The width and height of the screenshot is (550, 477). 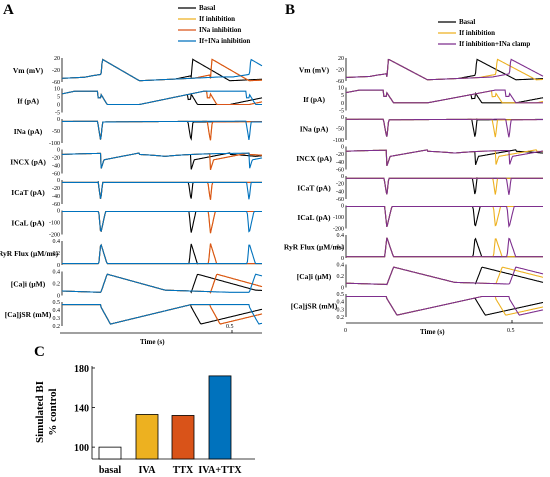 I want to click on panel-b-ytick-vm-2: -60, so click(x=340, y=82).